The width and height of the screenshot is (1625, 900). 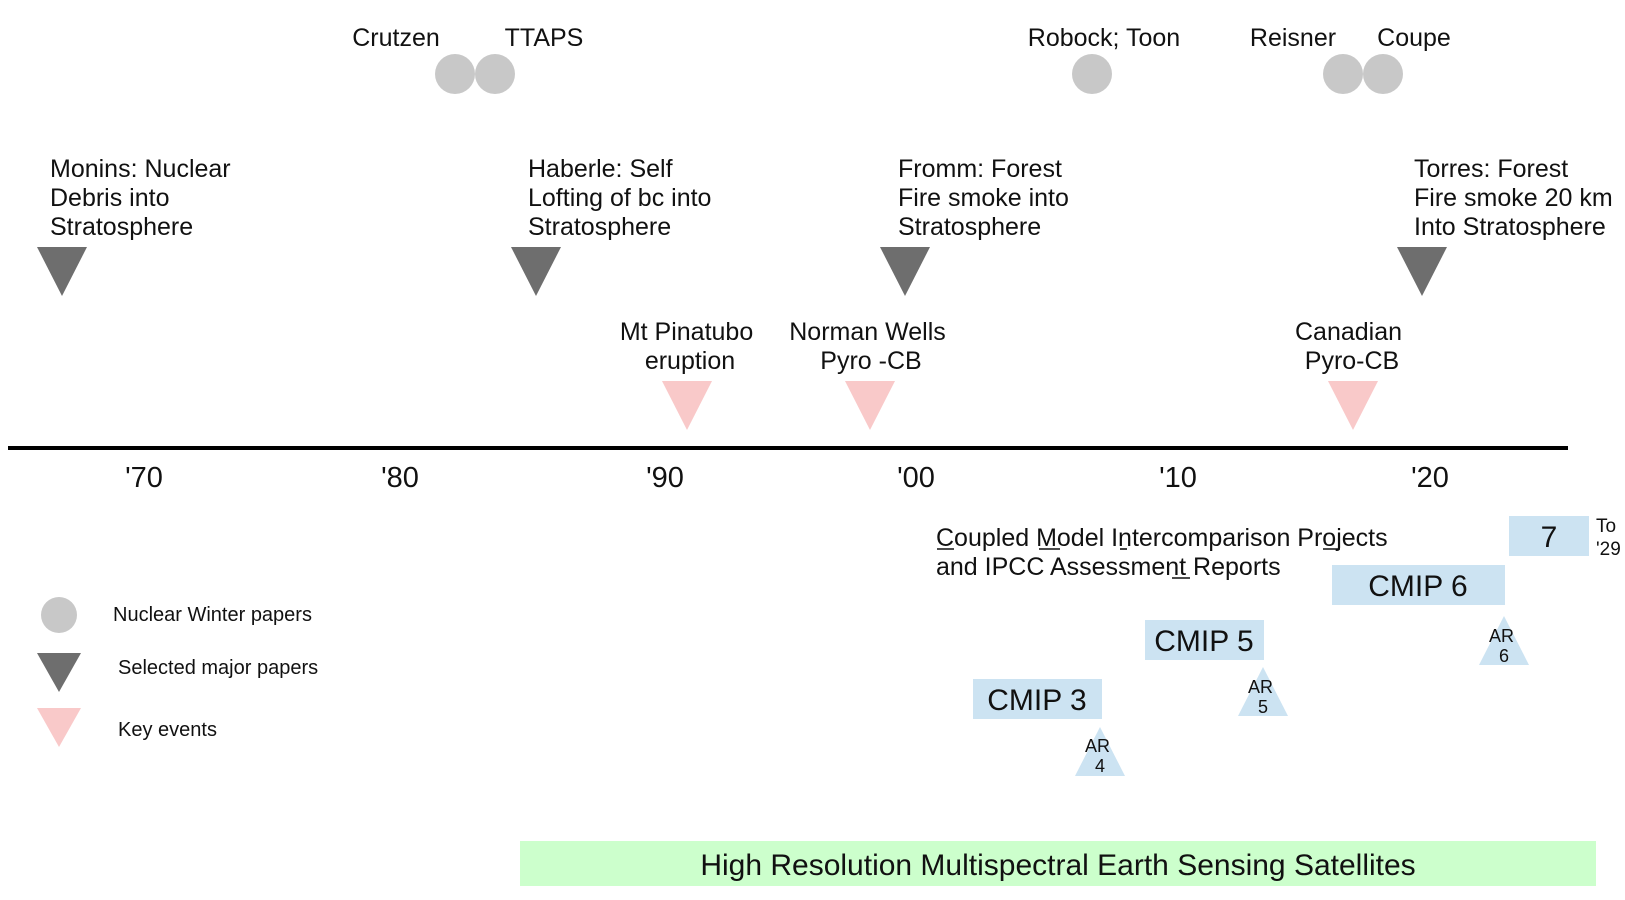 I want to click on nuclear-winter-circle-robock-toon, so click(x=1092, y=74).